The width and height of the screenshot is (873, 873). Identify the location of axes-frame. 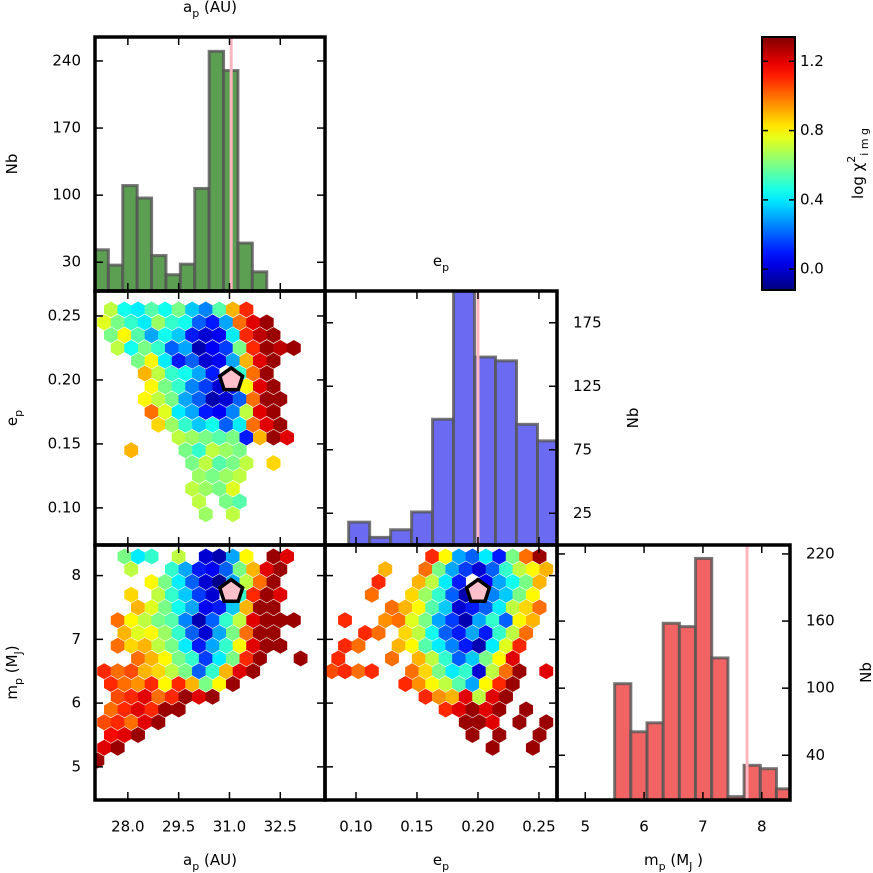
(673, 672).